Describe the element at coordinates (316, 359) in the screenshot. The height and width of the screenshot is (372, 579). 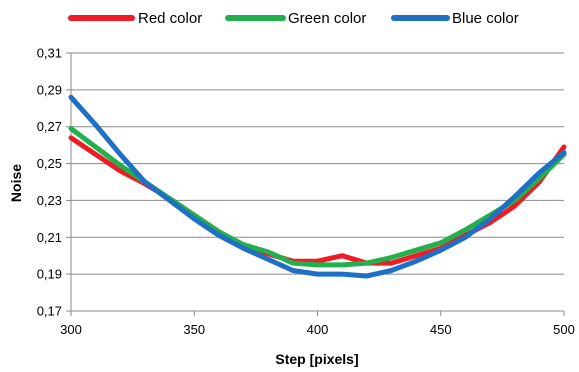
I see `x-axis-title: Step [pixels]` at that location.